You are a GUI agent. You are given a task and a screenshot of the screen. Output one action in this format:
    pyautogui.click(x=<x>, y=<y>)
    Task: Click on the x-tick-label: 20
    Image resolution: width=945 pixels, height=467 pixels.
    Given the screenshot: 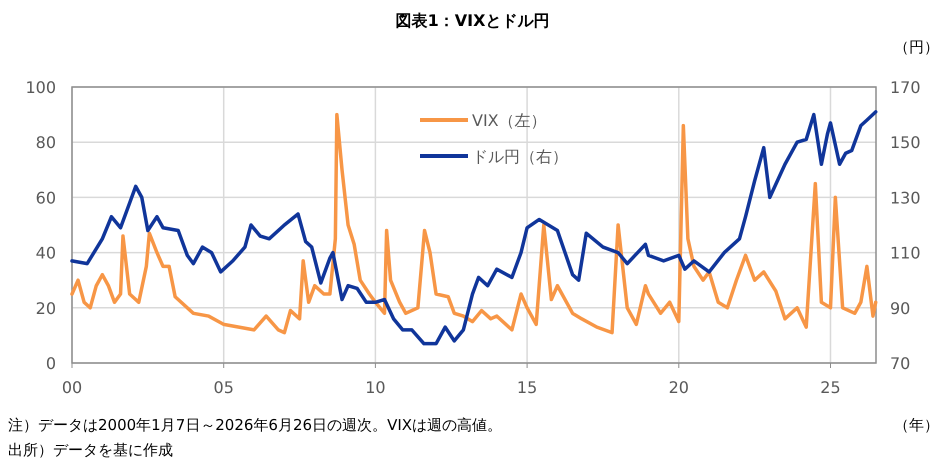 What is the action you would take?
    pyautogui.click(x=678, y=387)
    